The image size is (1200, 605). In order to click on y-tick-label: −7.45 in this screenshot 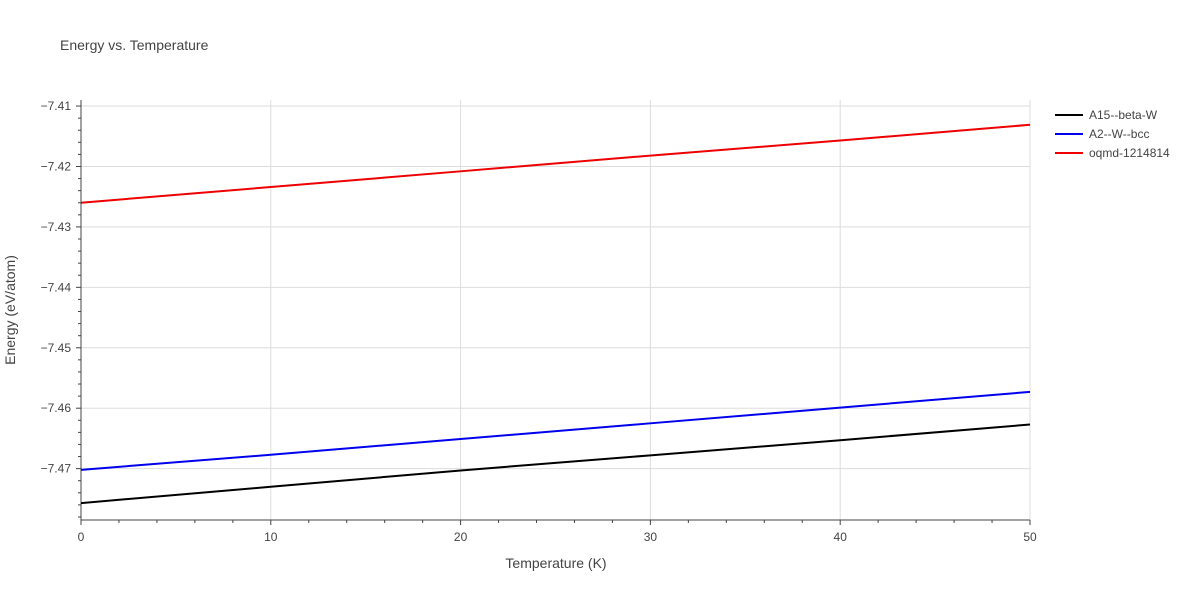, I will do `click(56, 348)`.